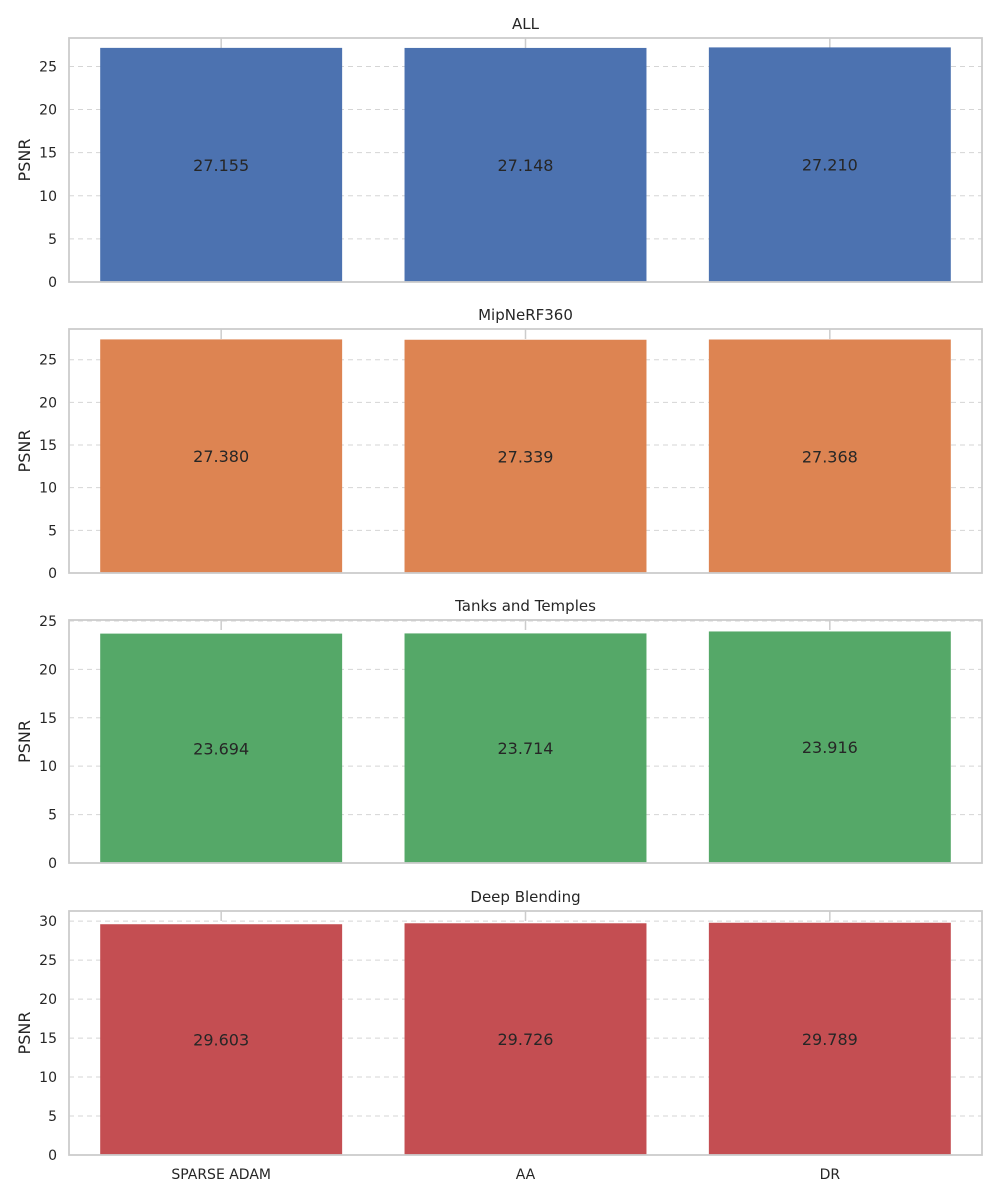  I want to click on data-label: 27.339, so click(526, 456).